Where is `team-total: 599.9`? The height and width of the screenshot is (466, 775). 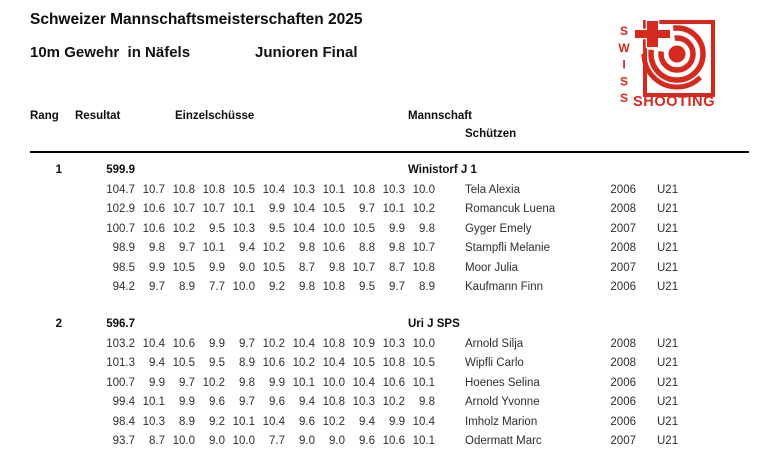 team-total: 599.9 is located at coordinates (120, 170).